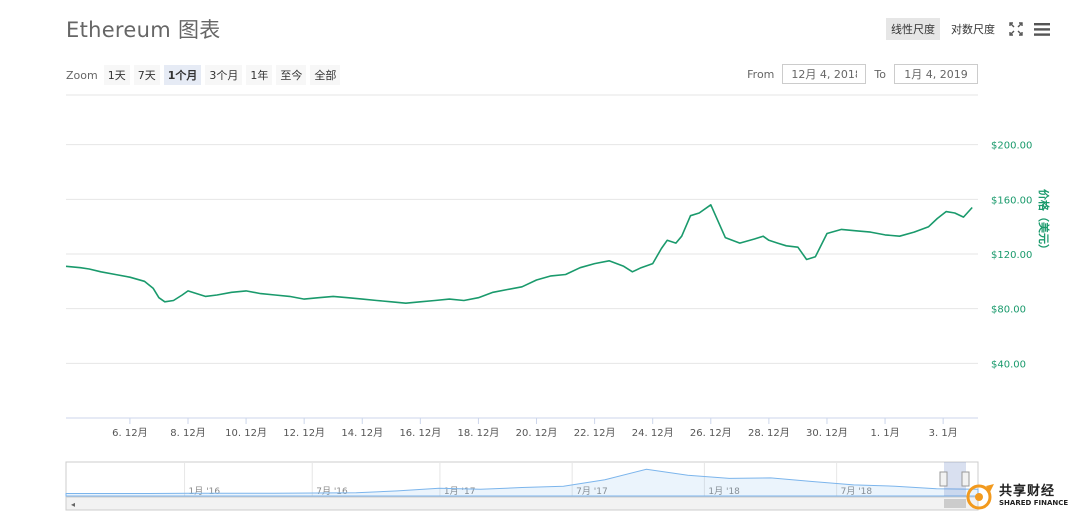  What do you see at coordinates (325, 75) in the screenshot?
I see `zoom-all-button: 全部` at bounding box center [325, 75].